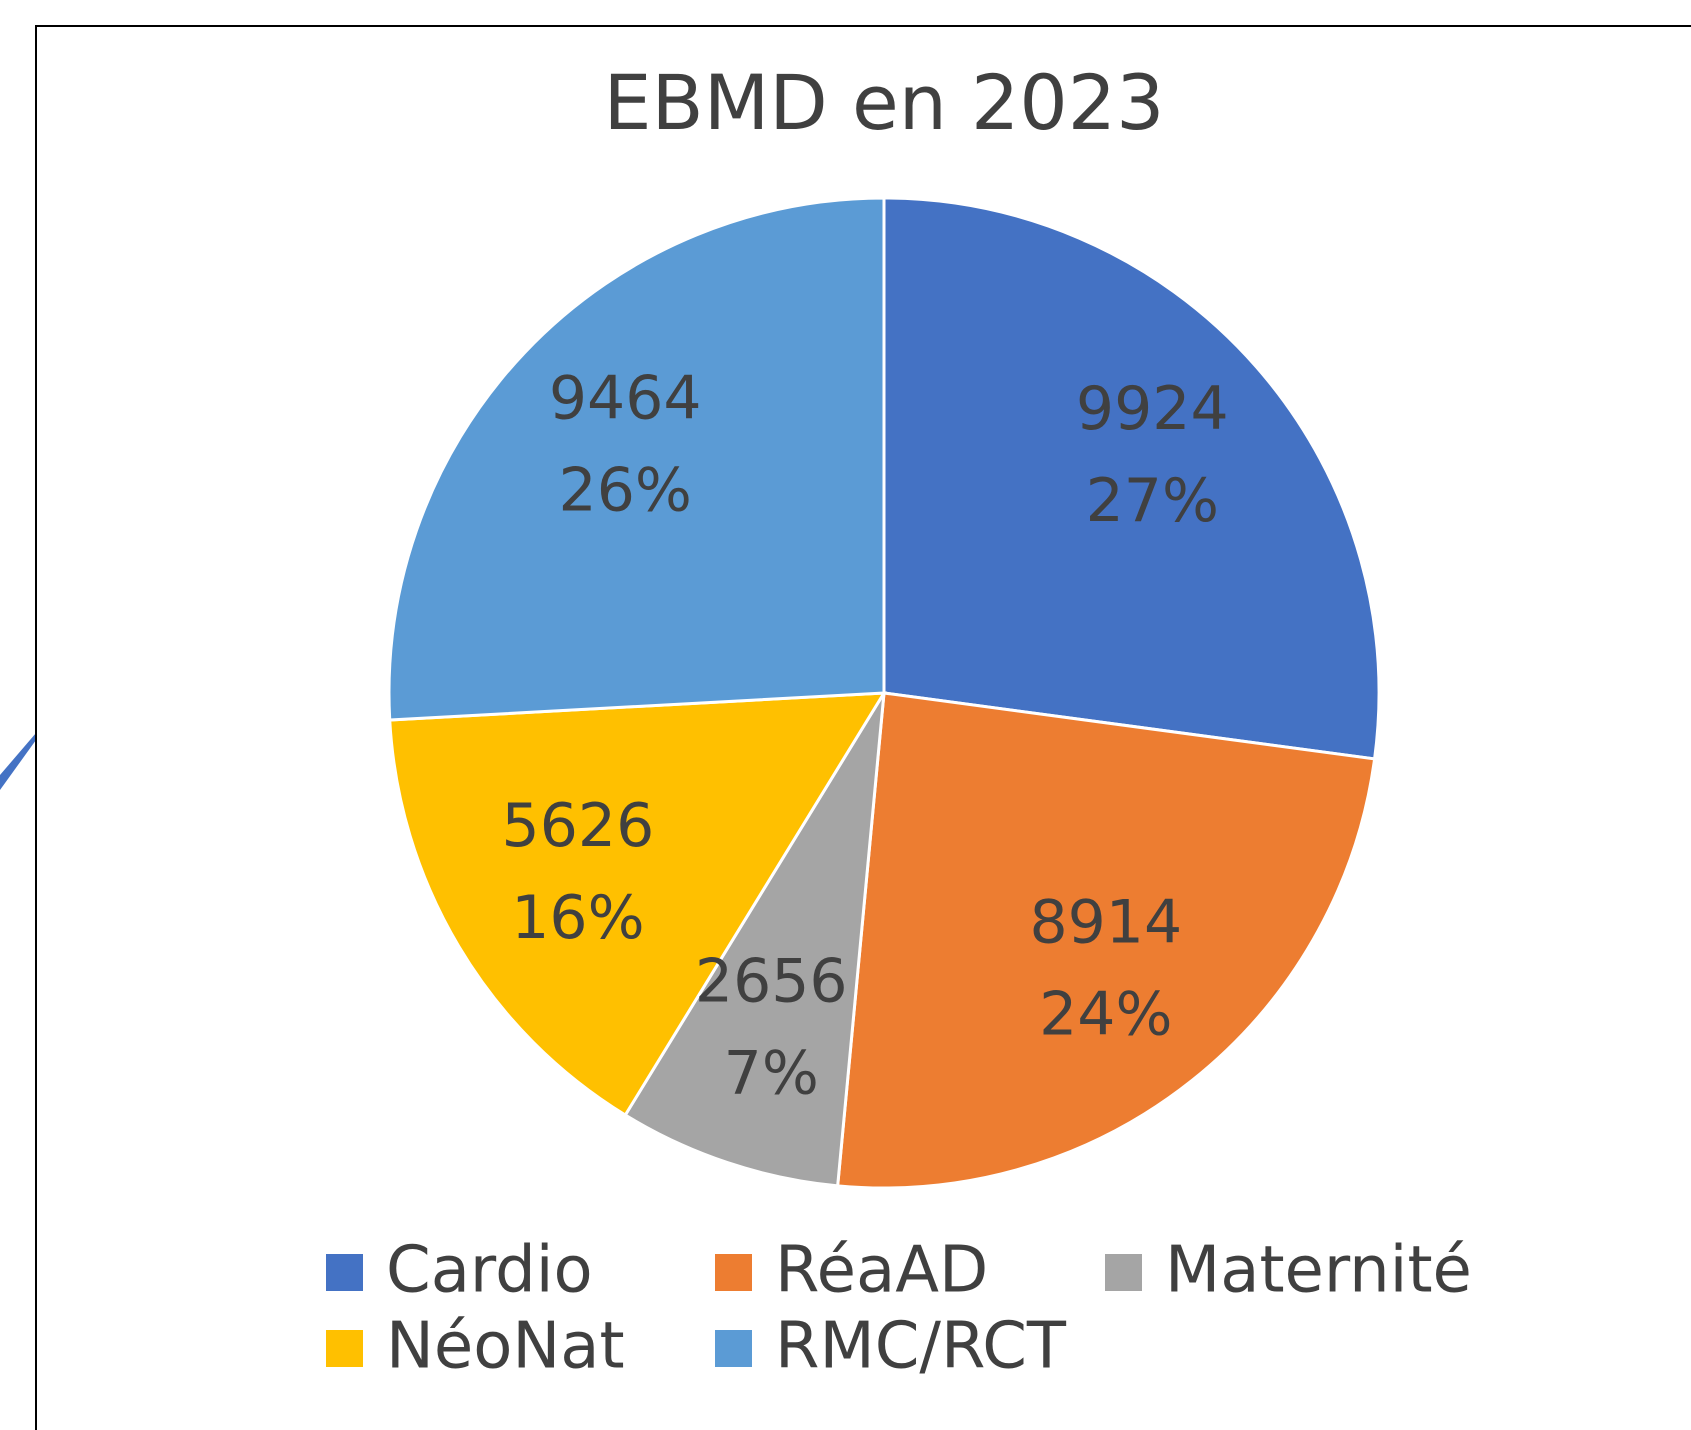 The image size is (1691, 1430). What do you see at coordinates (1152, 501) in the screenshot?
I see `percent-label: 27%` at bounding box center [1152, 501].